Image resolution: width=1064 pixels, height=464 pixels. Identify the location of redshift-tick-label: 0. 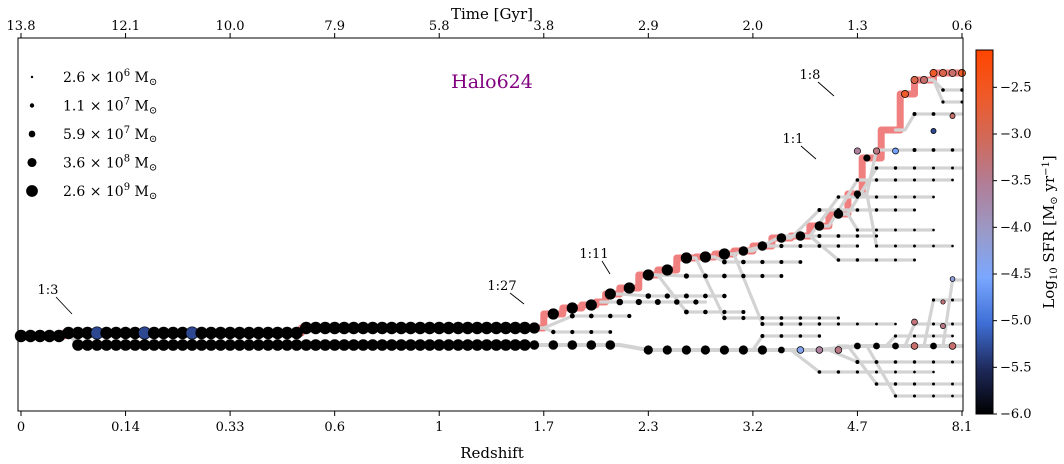
(21, 427).